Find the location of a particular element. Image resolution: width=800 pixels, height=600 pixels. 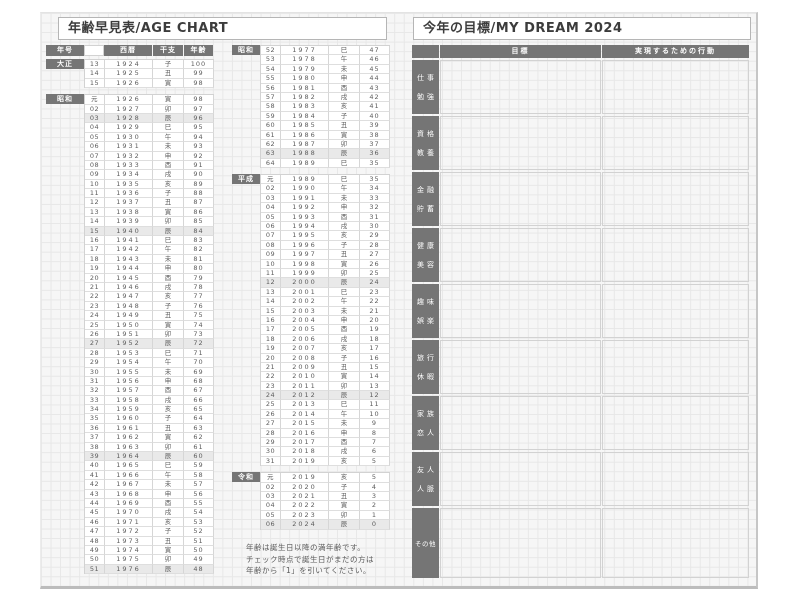

era-year-cell: 34 is located at coordinates (95, 410).